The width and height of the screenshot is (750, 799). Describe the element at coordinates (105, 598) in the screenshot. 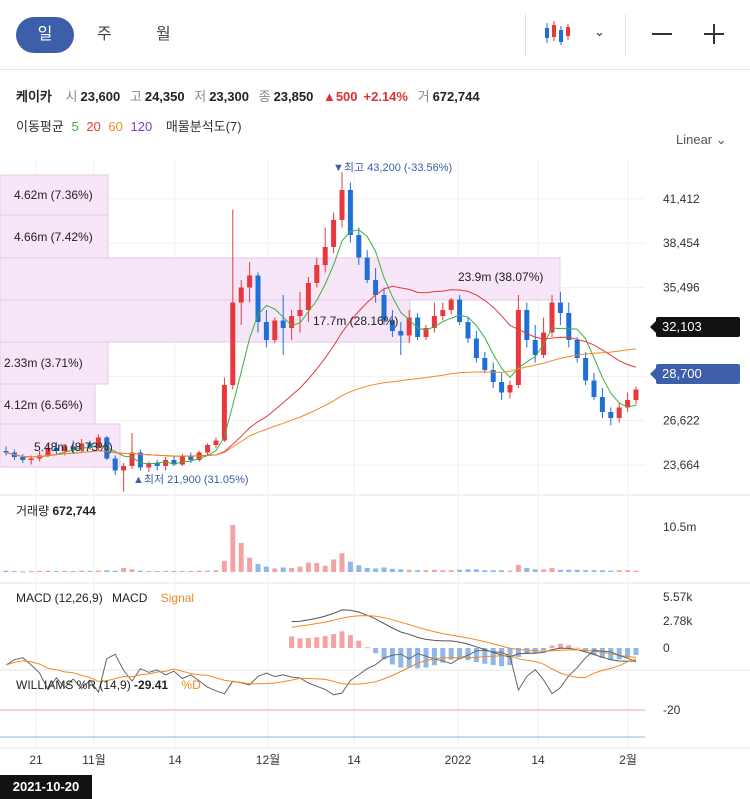

I see `macd-panel-title: MACD (12,26,9) MACD Signal` at that location.